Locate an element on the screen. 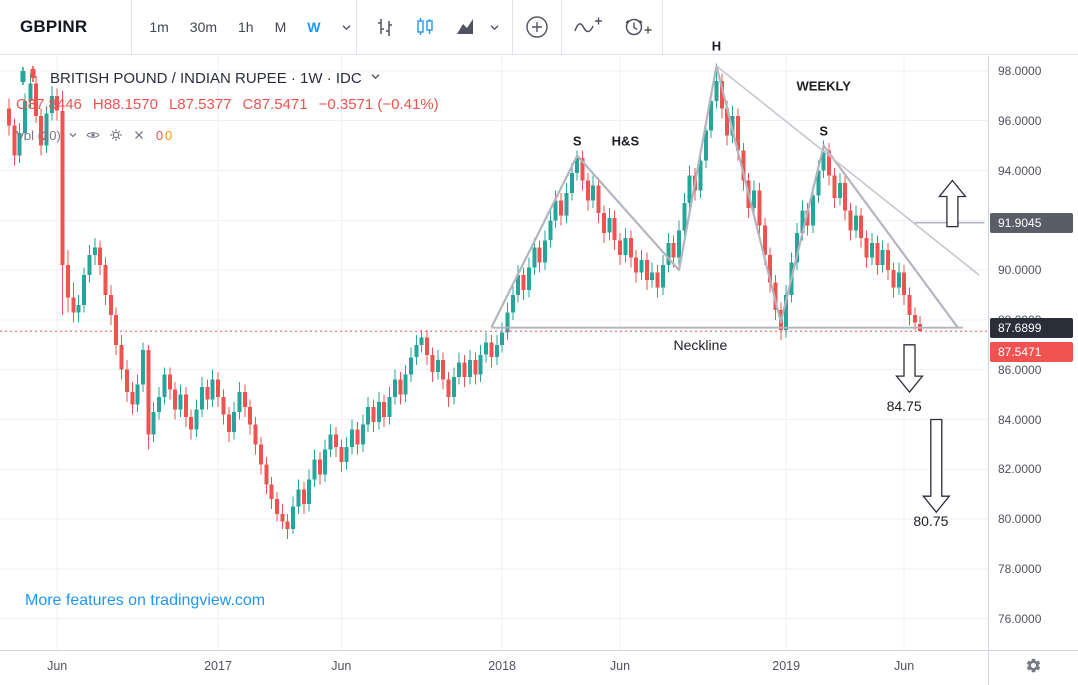  price-badge-87.5471: 87.5471 is located at coordinates (1031, 352).